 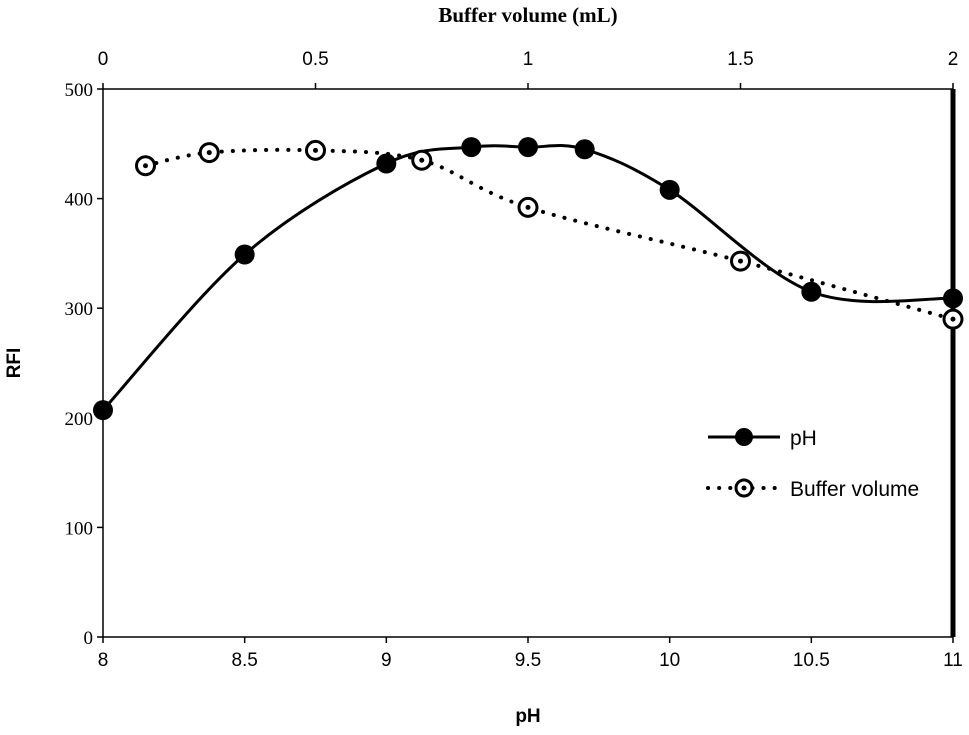 I want to click on y-tick-label: 100, so click(x=79, y=528).